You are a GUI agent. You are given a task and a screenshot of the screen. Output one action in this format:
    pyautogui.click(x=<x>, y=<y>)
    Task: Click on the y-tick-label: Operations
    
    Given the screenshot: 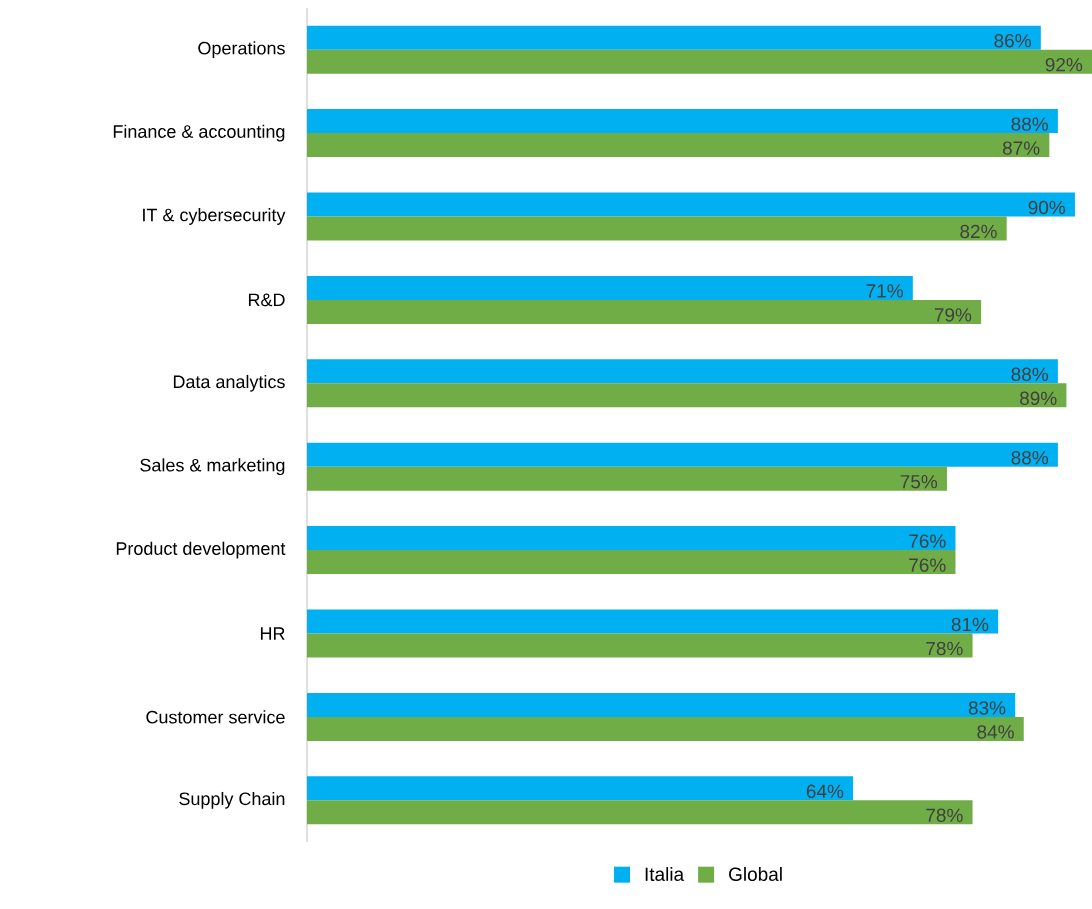 What is the action you would take?
    pyautogui.click(x=241, y=50)
    